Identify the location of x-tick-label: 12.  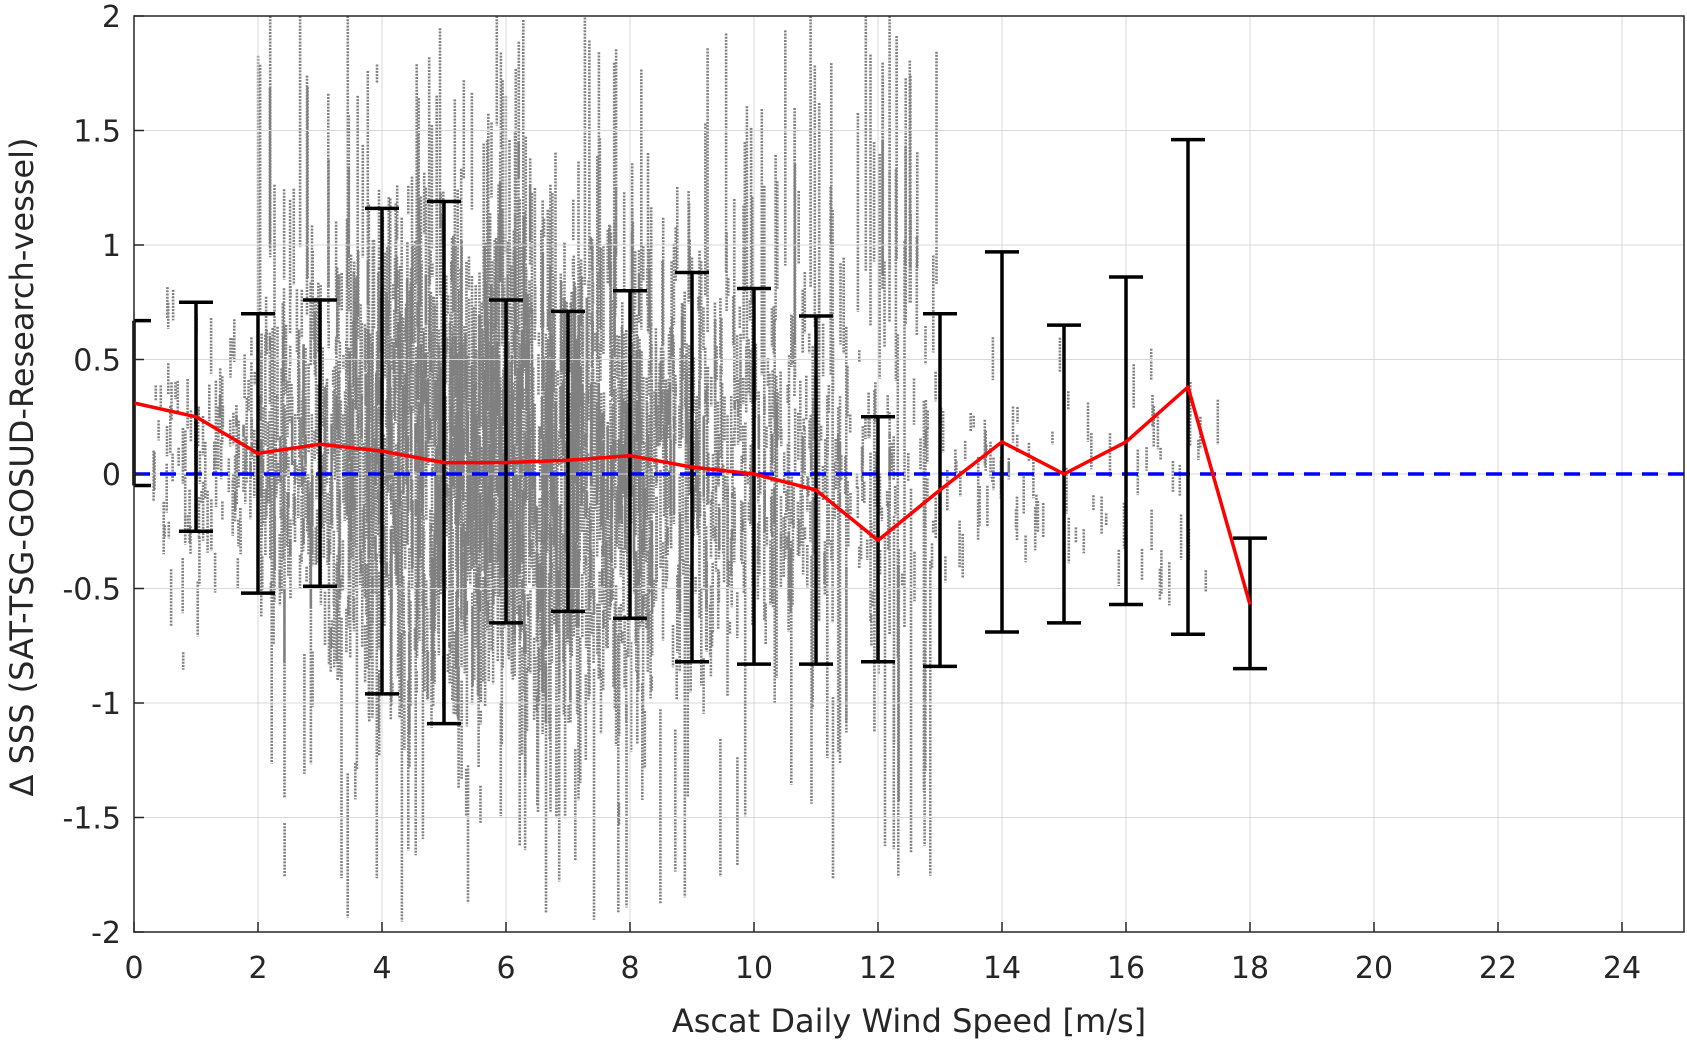
(878, 968).